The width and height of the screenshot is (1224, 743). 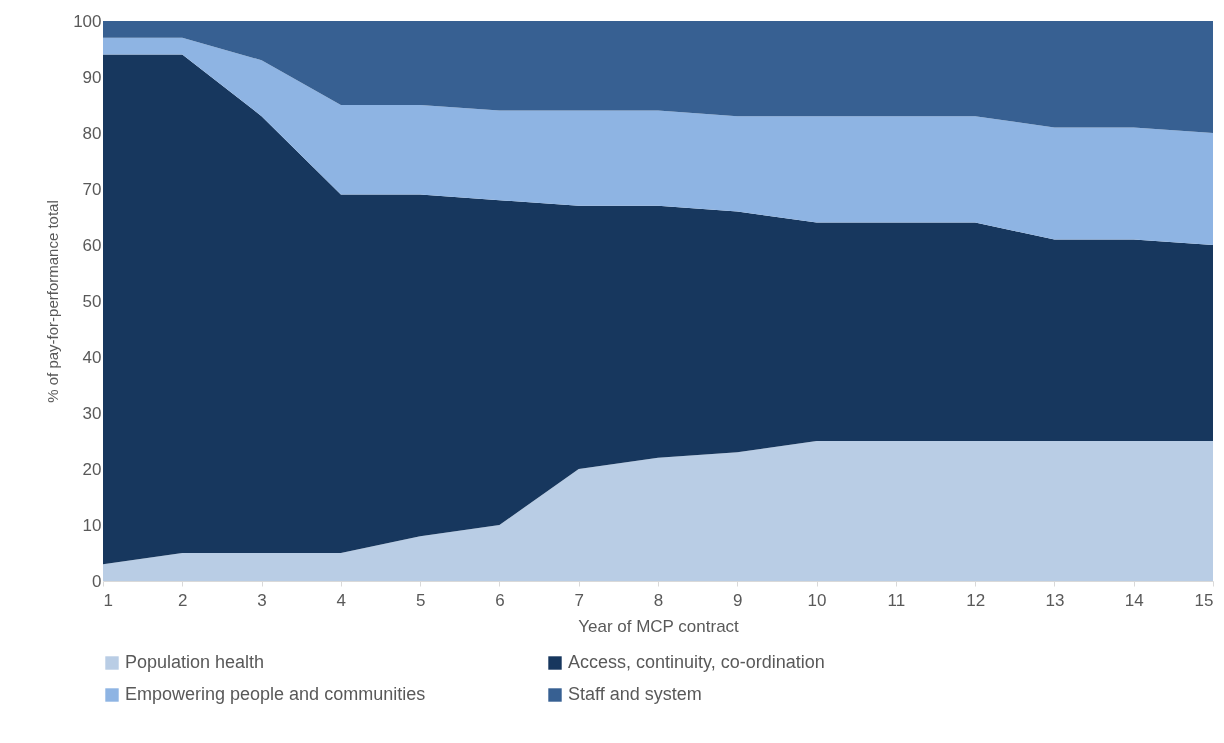 What do you see at coordinates (108, 600) in the screenshot?
I see `x-tick-label: 1` at bounding box center [108, 600].